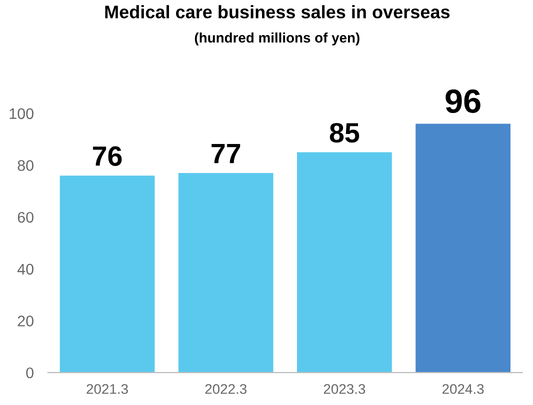 This screenshot has width=533, height=405. I want to click on y-tick-label: 100, so click(22, 114).